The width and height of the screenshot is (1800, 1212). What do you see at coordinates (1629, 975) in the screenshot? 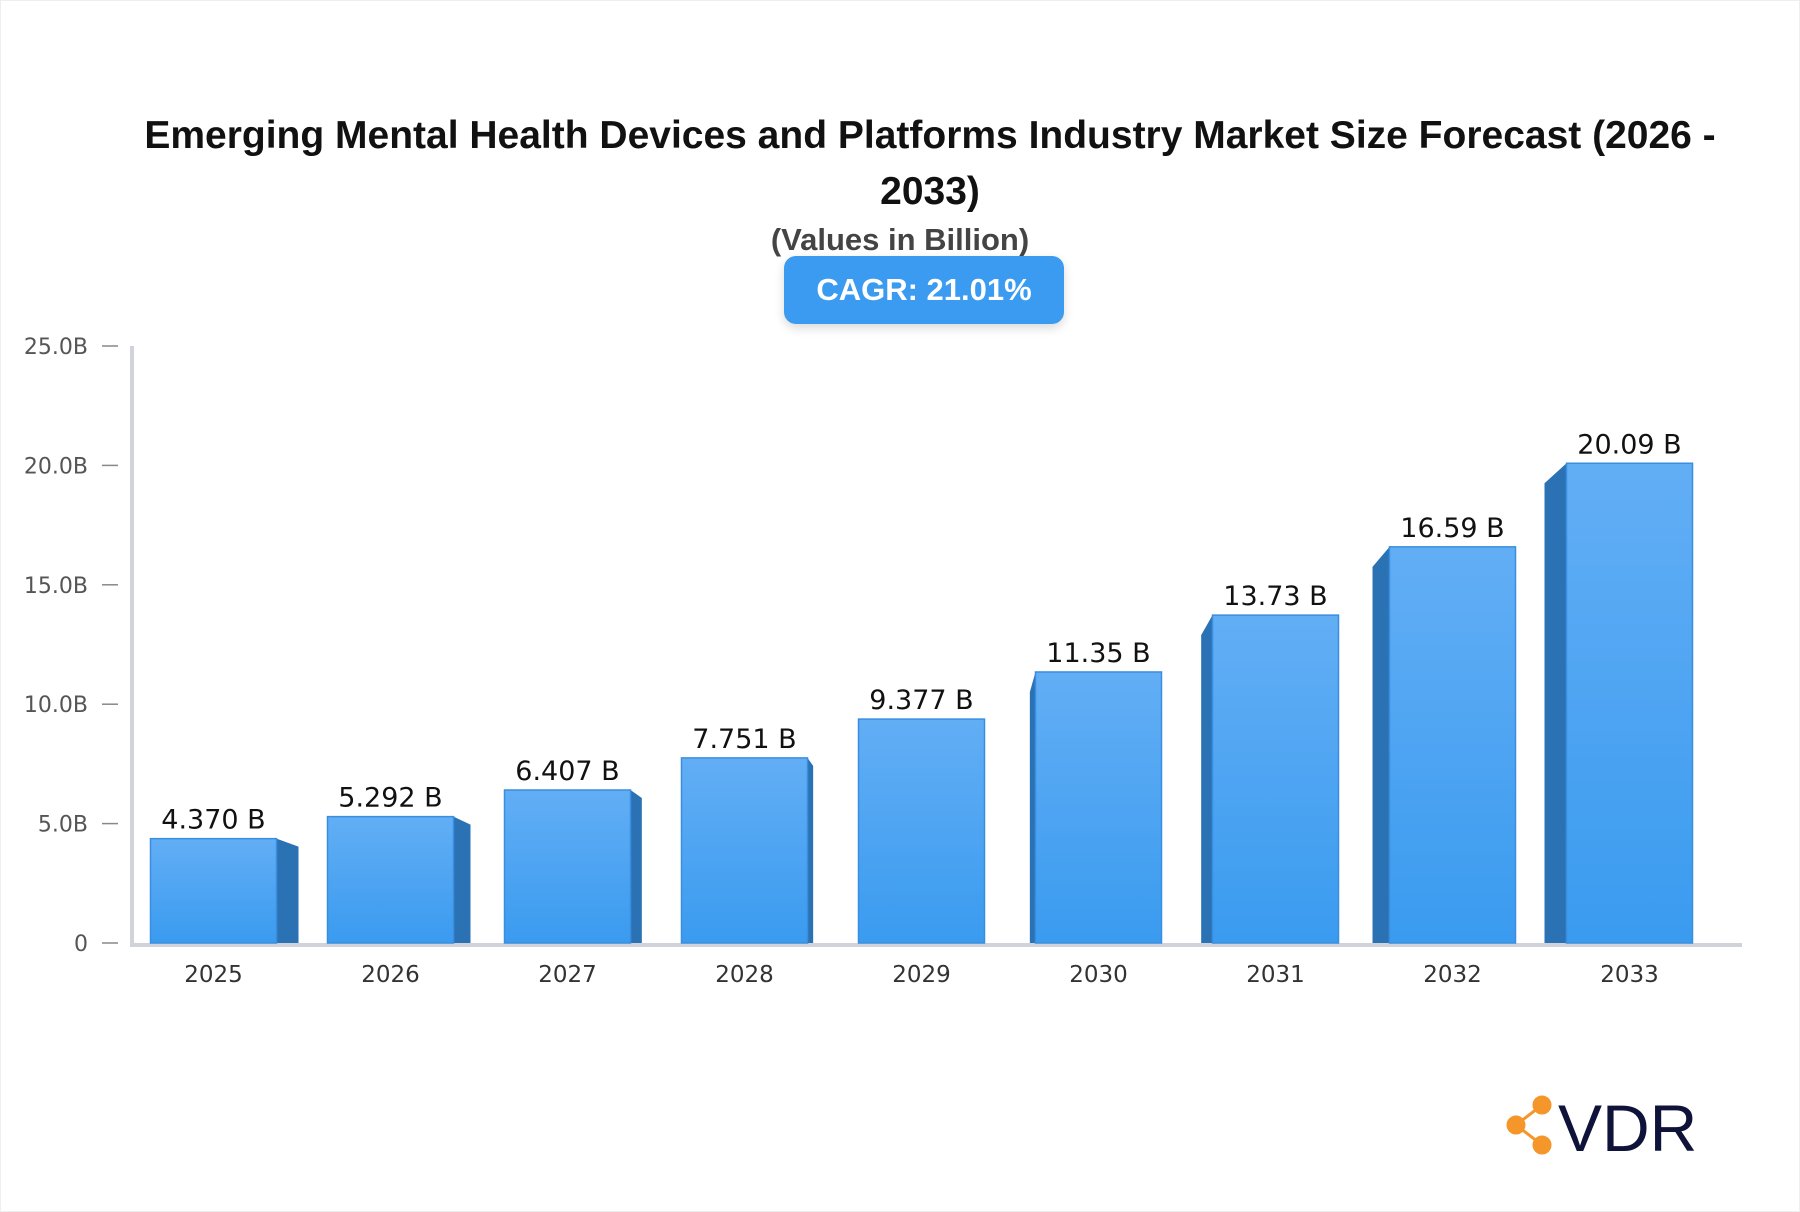
I see `x-tick-label: 2033` at bounding box center [1629, 975].